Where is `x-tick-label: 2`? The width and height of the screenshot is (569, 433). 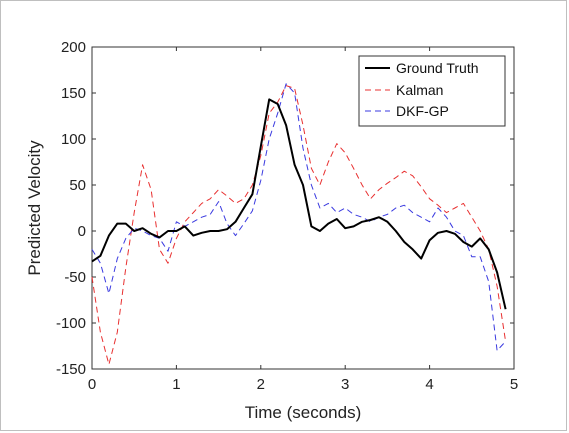
x-tick-label: 2 is located at coordinates (261, 384).